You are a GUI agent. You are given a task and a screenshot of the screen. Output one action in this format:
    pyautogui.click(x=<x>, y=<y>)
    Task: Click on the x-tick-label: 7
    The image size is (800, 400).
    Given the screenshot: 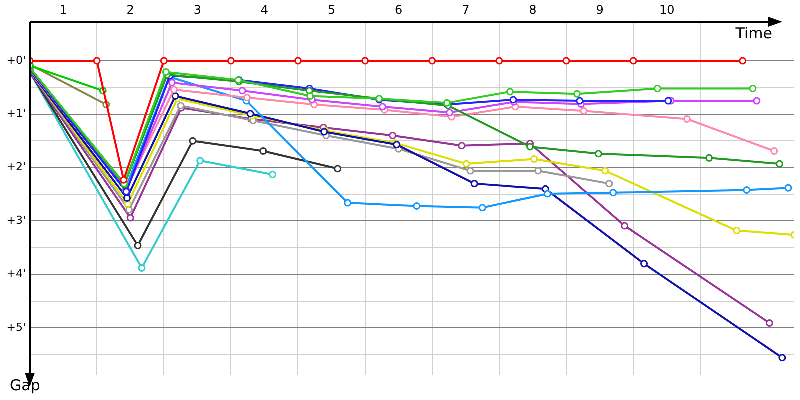 What is the action you would take?
    pyautogui.click(x=466, y=9)
    